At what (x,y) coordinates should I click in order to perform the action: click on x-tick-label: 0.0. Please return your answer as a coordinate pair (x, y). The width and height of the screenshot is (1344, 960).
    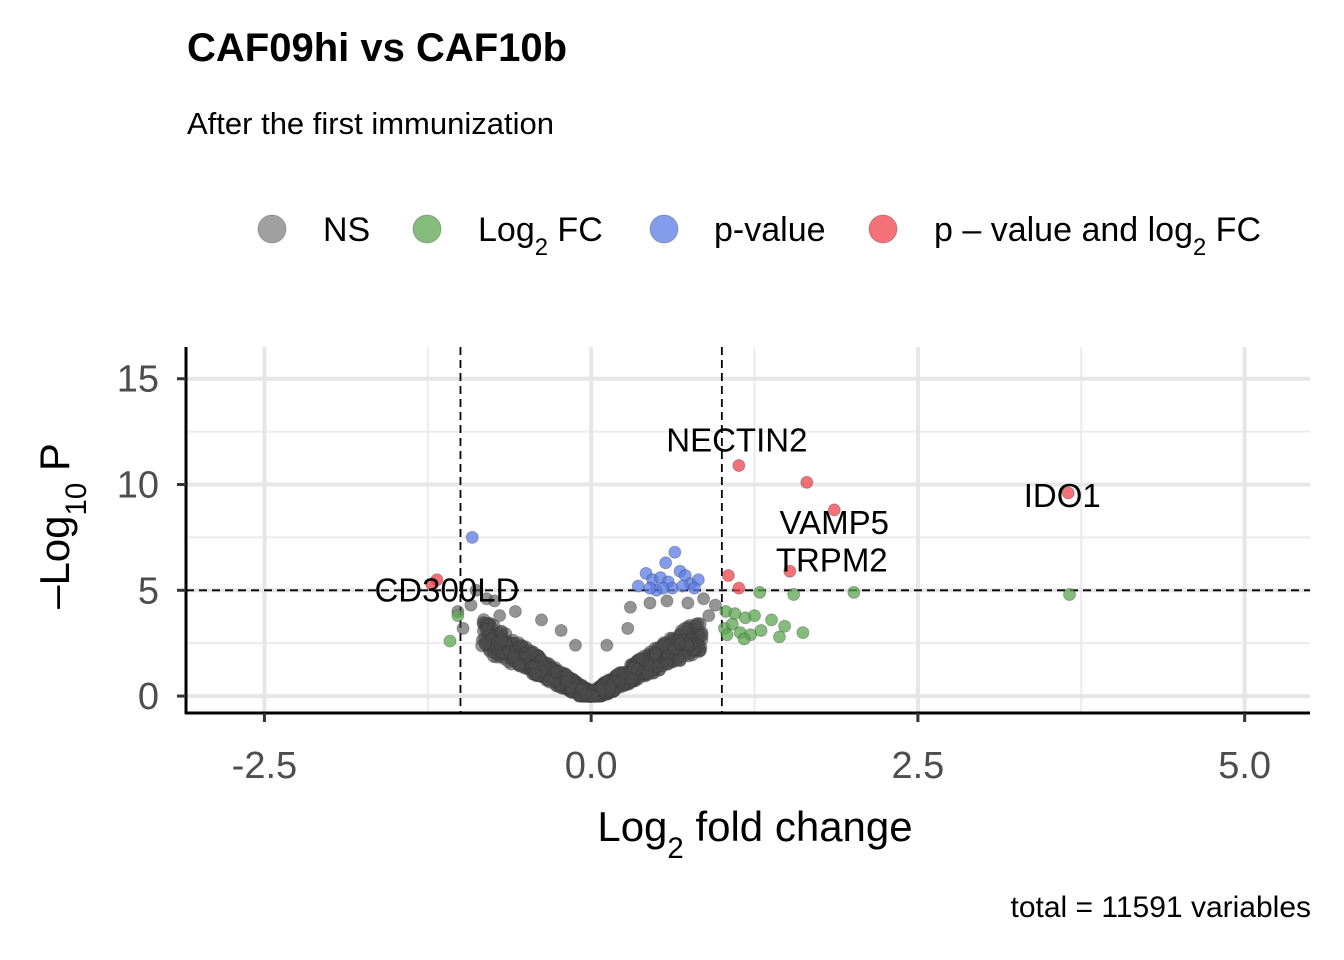
    Looking at the image, I should click on (591, 766).